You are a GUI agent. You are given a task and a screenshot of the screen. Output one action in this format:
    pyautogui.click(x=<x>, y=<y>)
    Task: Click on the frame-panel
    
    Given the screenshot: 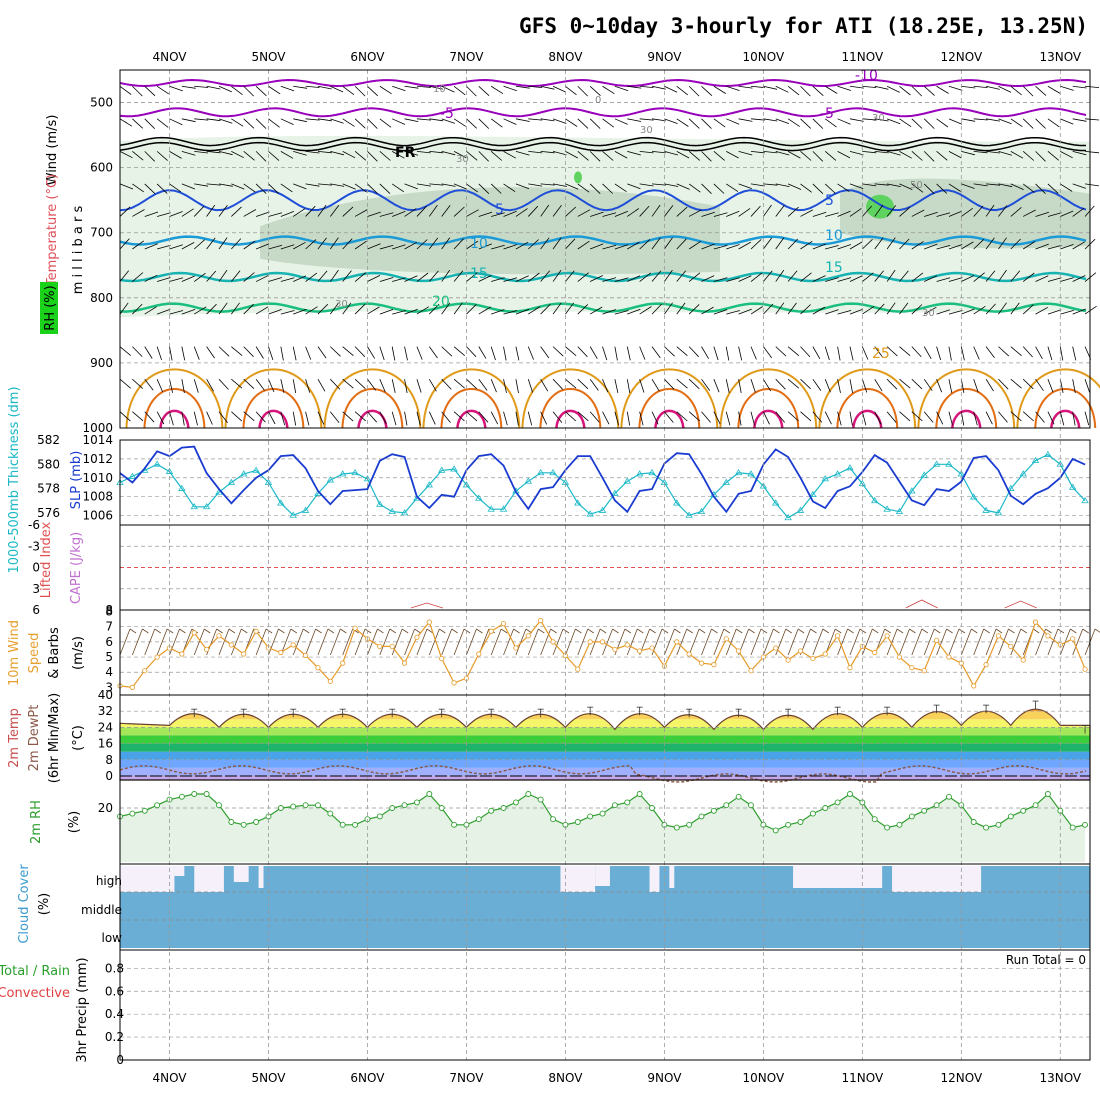 What is the action you would take?
    pyautogui.click(x=605, y=652)
    